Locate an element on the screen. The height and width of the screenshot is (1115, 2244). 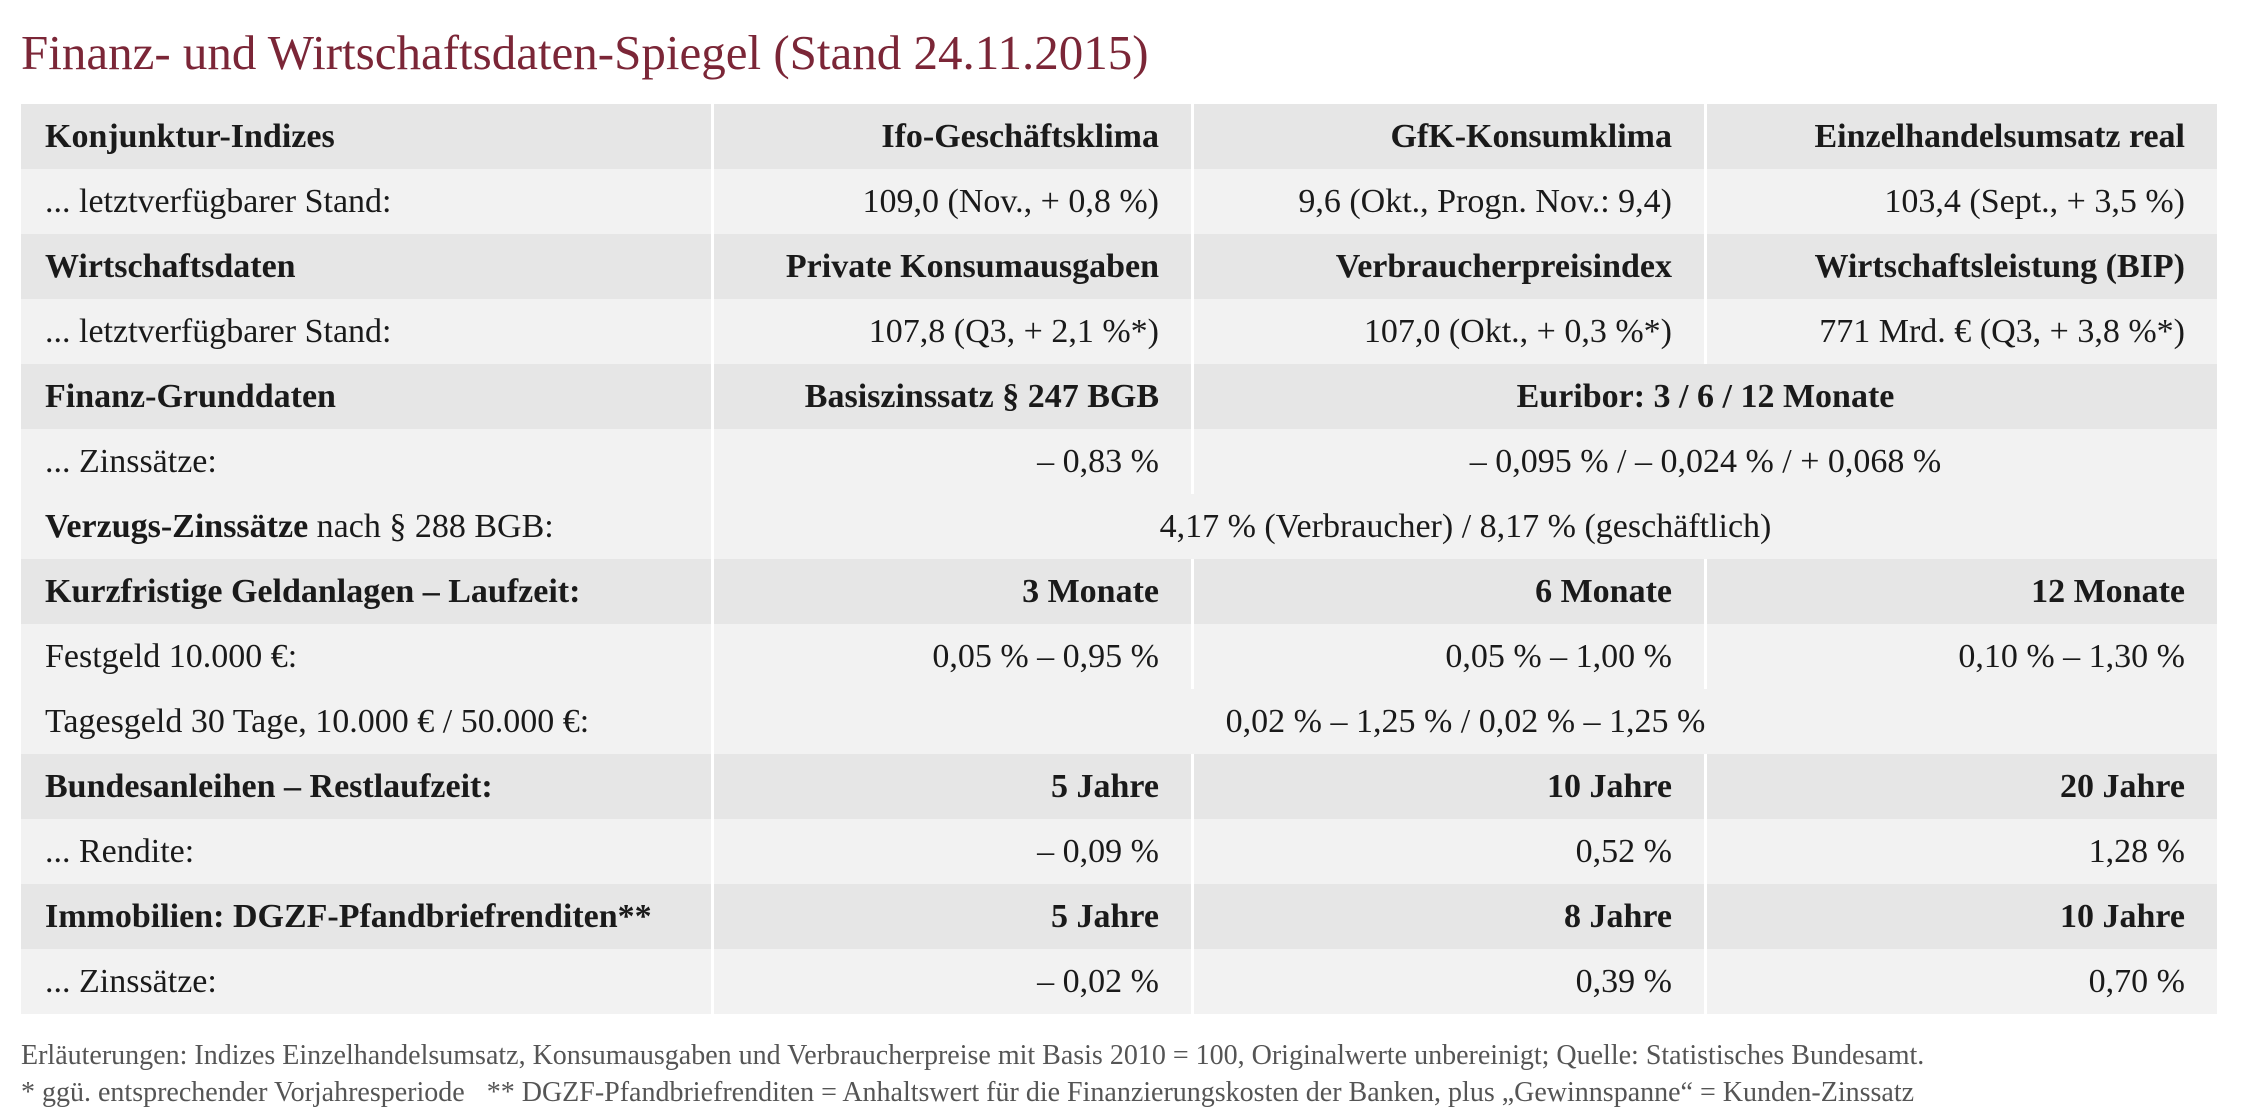
row-label: Immobilien: DGZF-Pfandbriefrenditen** is located at coordinates (366, 916).